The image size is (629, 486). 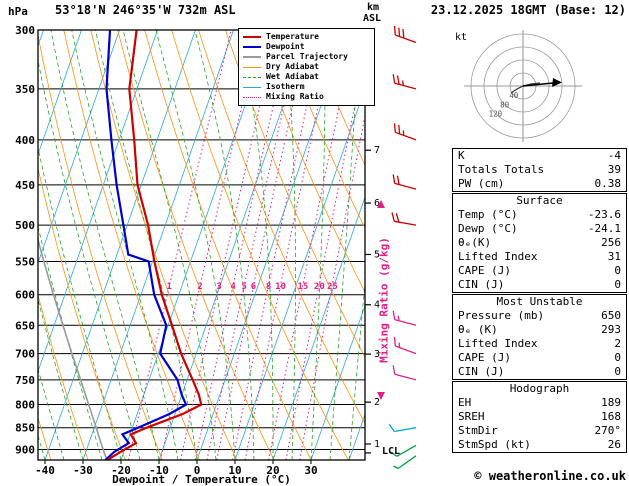 I want to click on table-row-label: Dewp (°C), so click(x=488, y=228).